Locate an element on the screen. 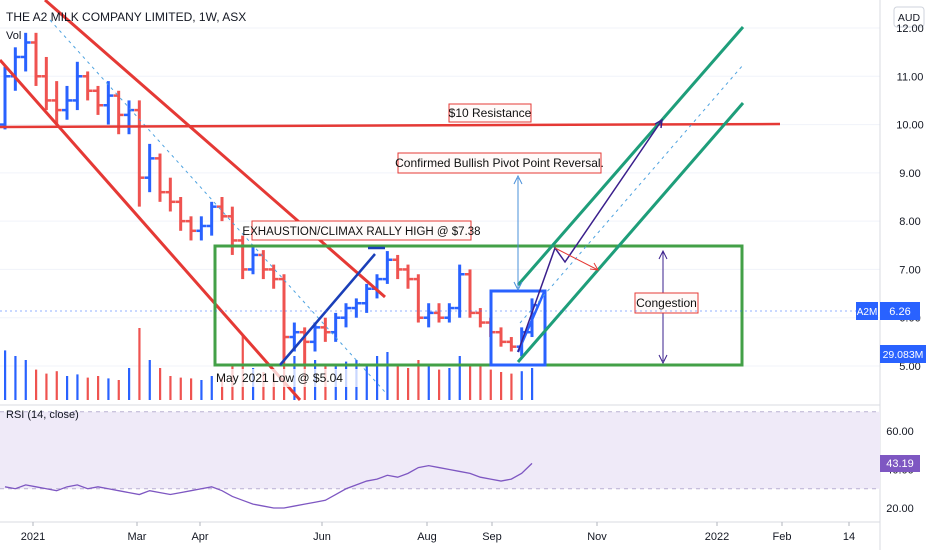 The width and height of the screenshot is (932, 555). low-label-box is located at coordinates (289, 378).